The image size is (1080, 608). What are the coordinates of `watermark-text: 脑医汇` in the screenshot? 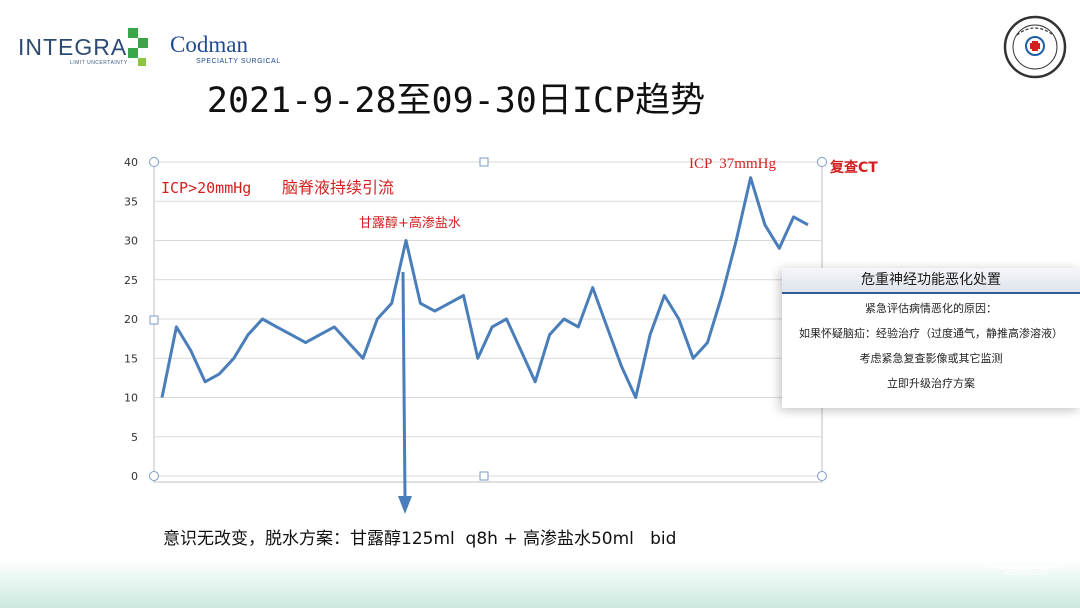 It's located at (1026, 553).